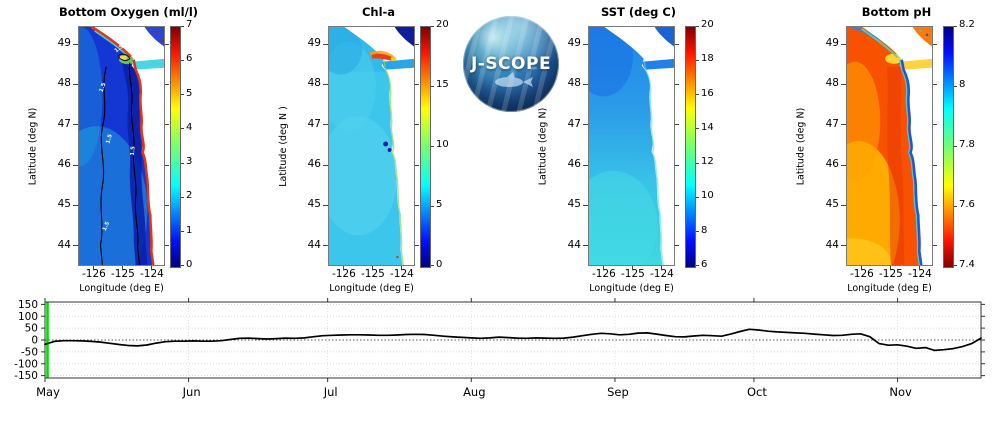 This screenshot has width=1000, height=424. I want to click on colorbar-tick-label: 7.4, so click(967, 264).